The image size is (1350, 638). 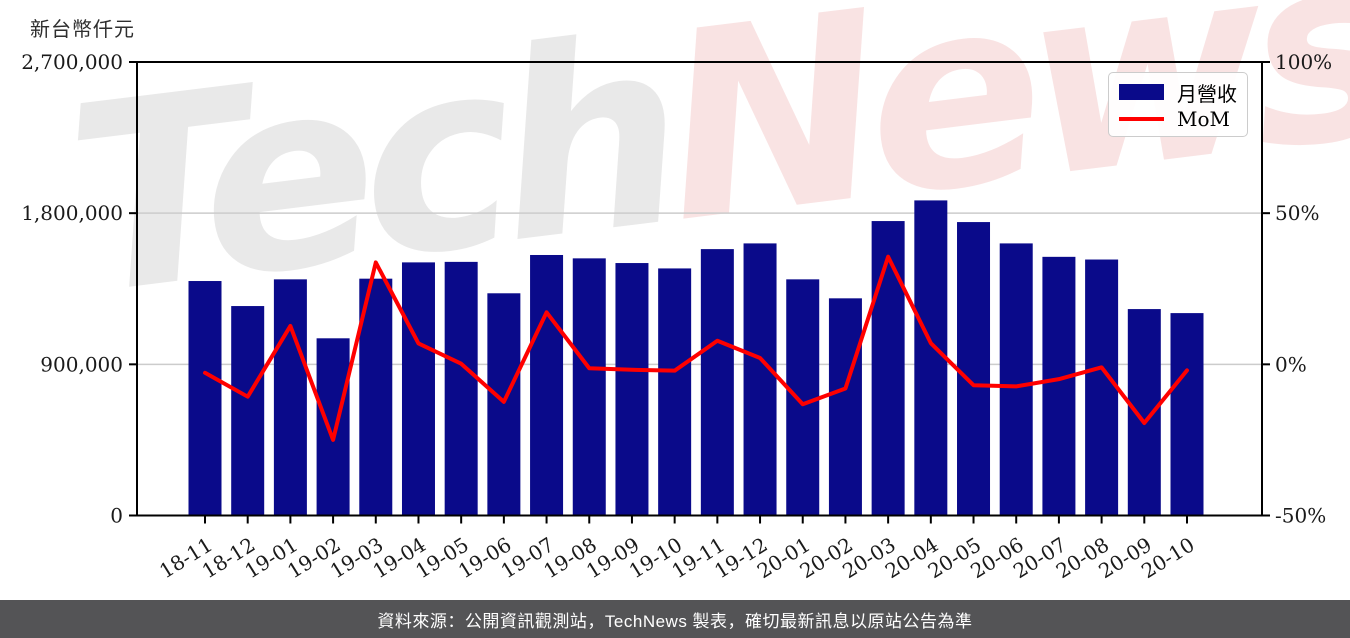 What do you see at coordinates (1141, 92) in the screenshot?
I see `revenue-bar-swatch` at bounding box center [1141, 92].